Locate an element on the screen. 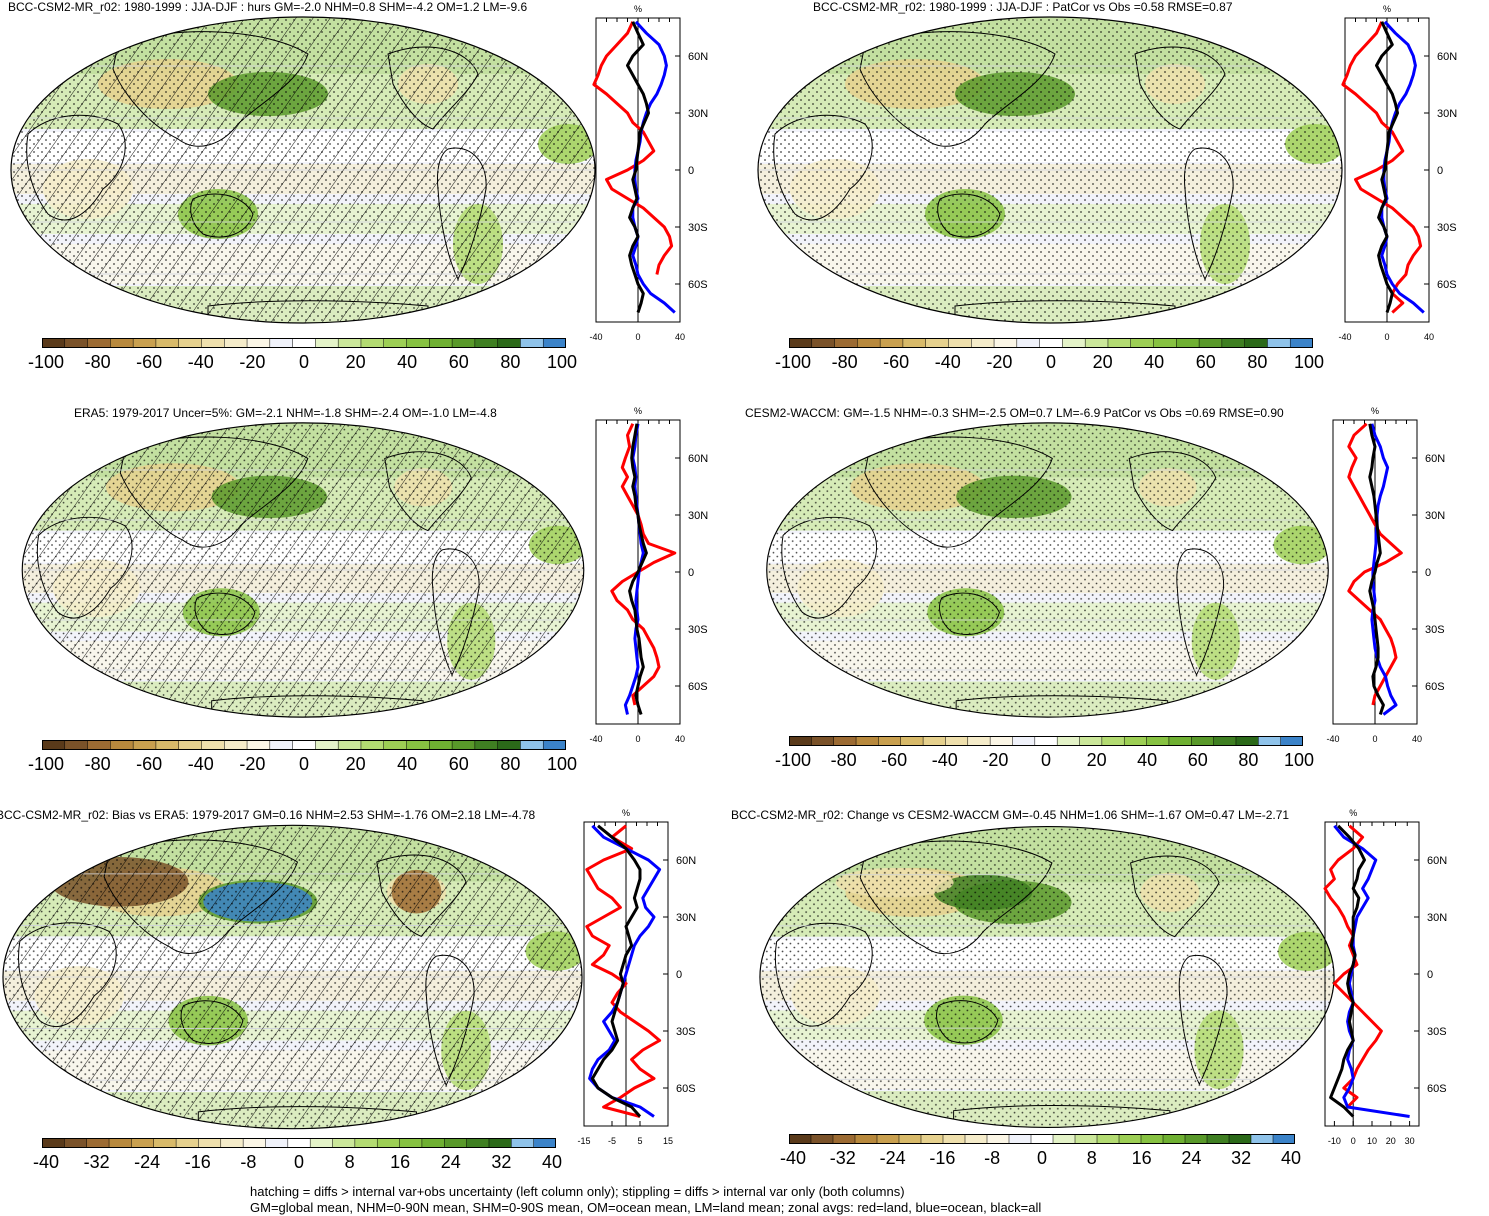 The image size is (1489, 1216). stippling is located at coordinates (1047, 570).